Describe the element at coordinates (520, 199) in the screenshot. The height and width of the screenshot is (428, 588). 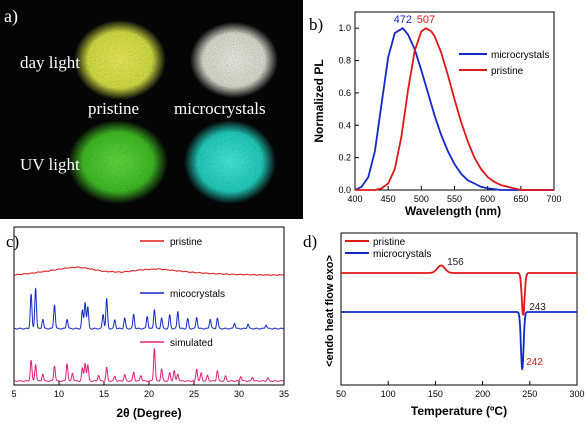
I see `x-tick-label: 650` at that location.